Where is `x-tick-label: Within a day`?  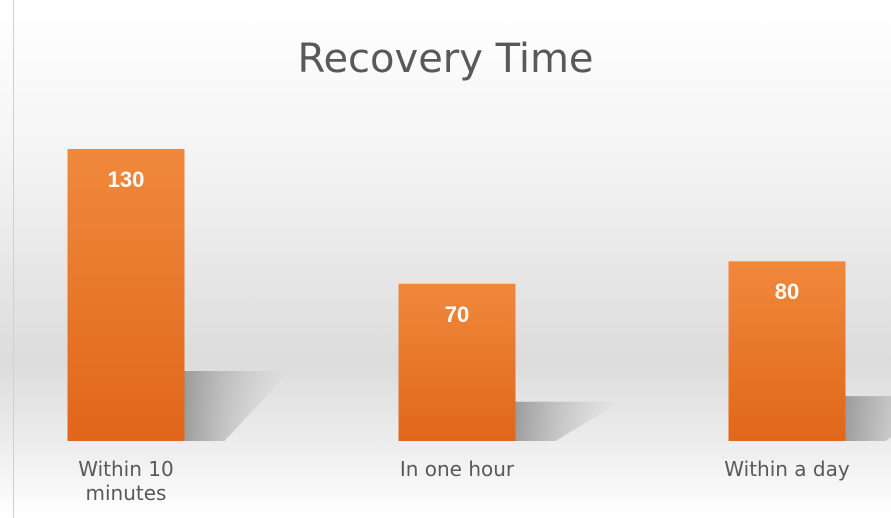 x-tick-label: Within a day is located at coordinates (787, 469).